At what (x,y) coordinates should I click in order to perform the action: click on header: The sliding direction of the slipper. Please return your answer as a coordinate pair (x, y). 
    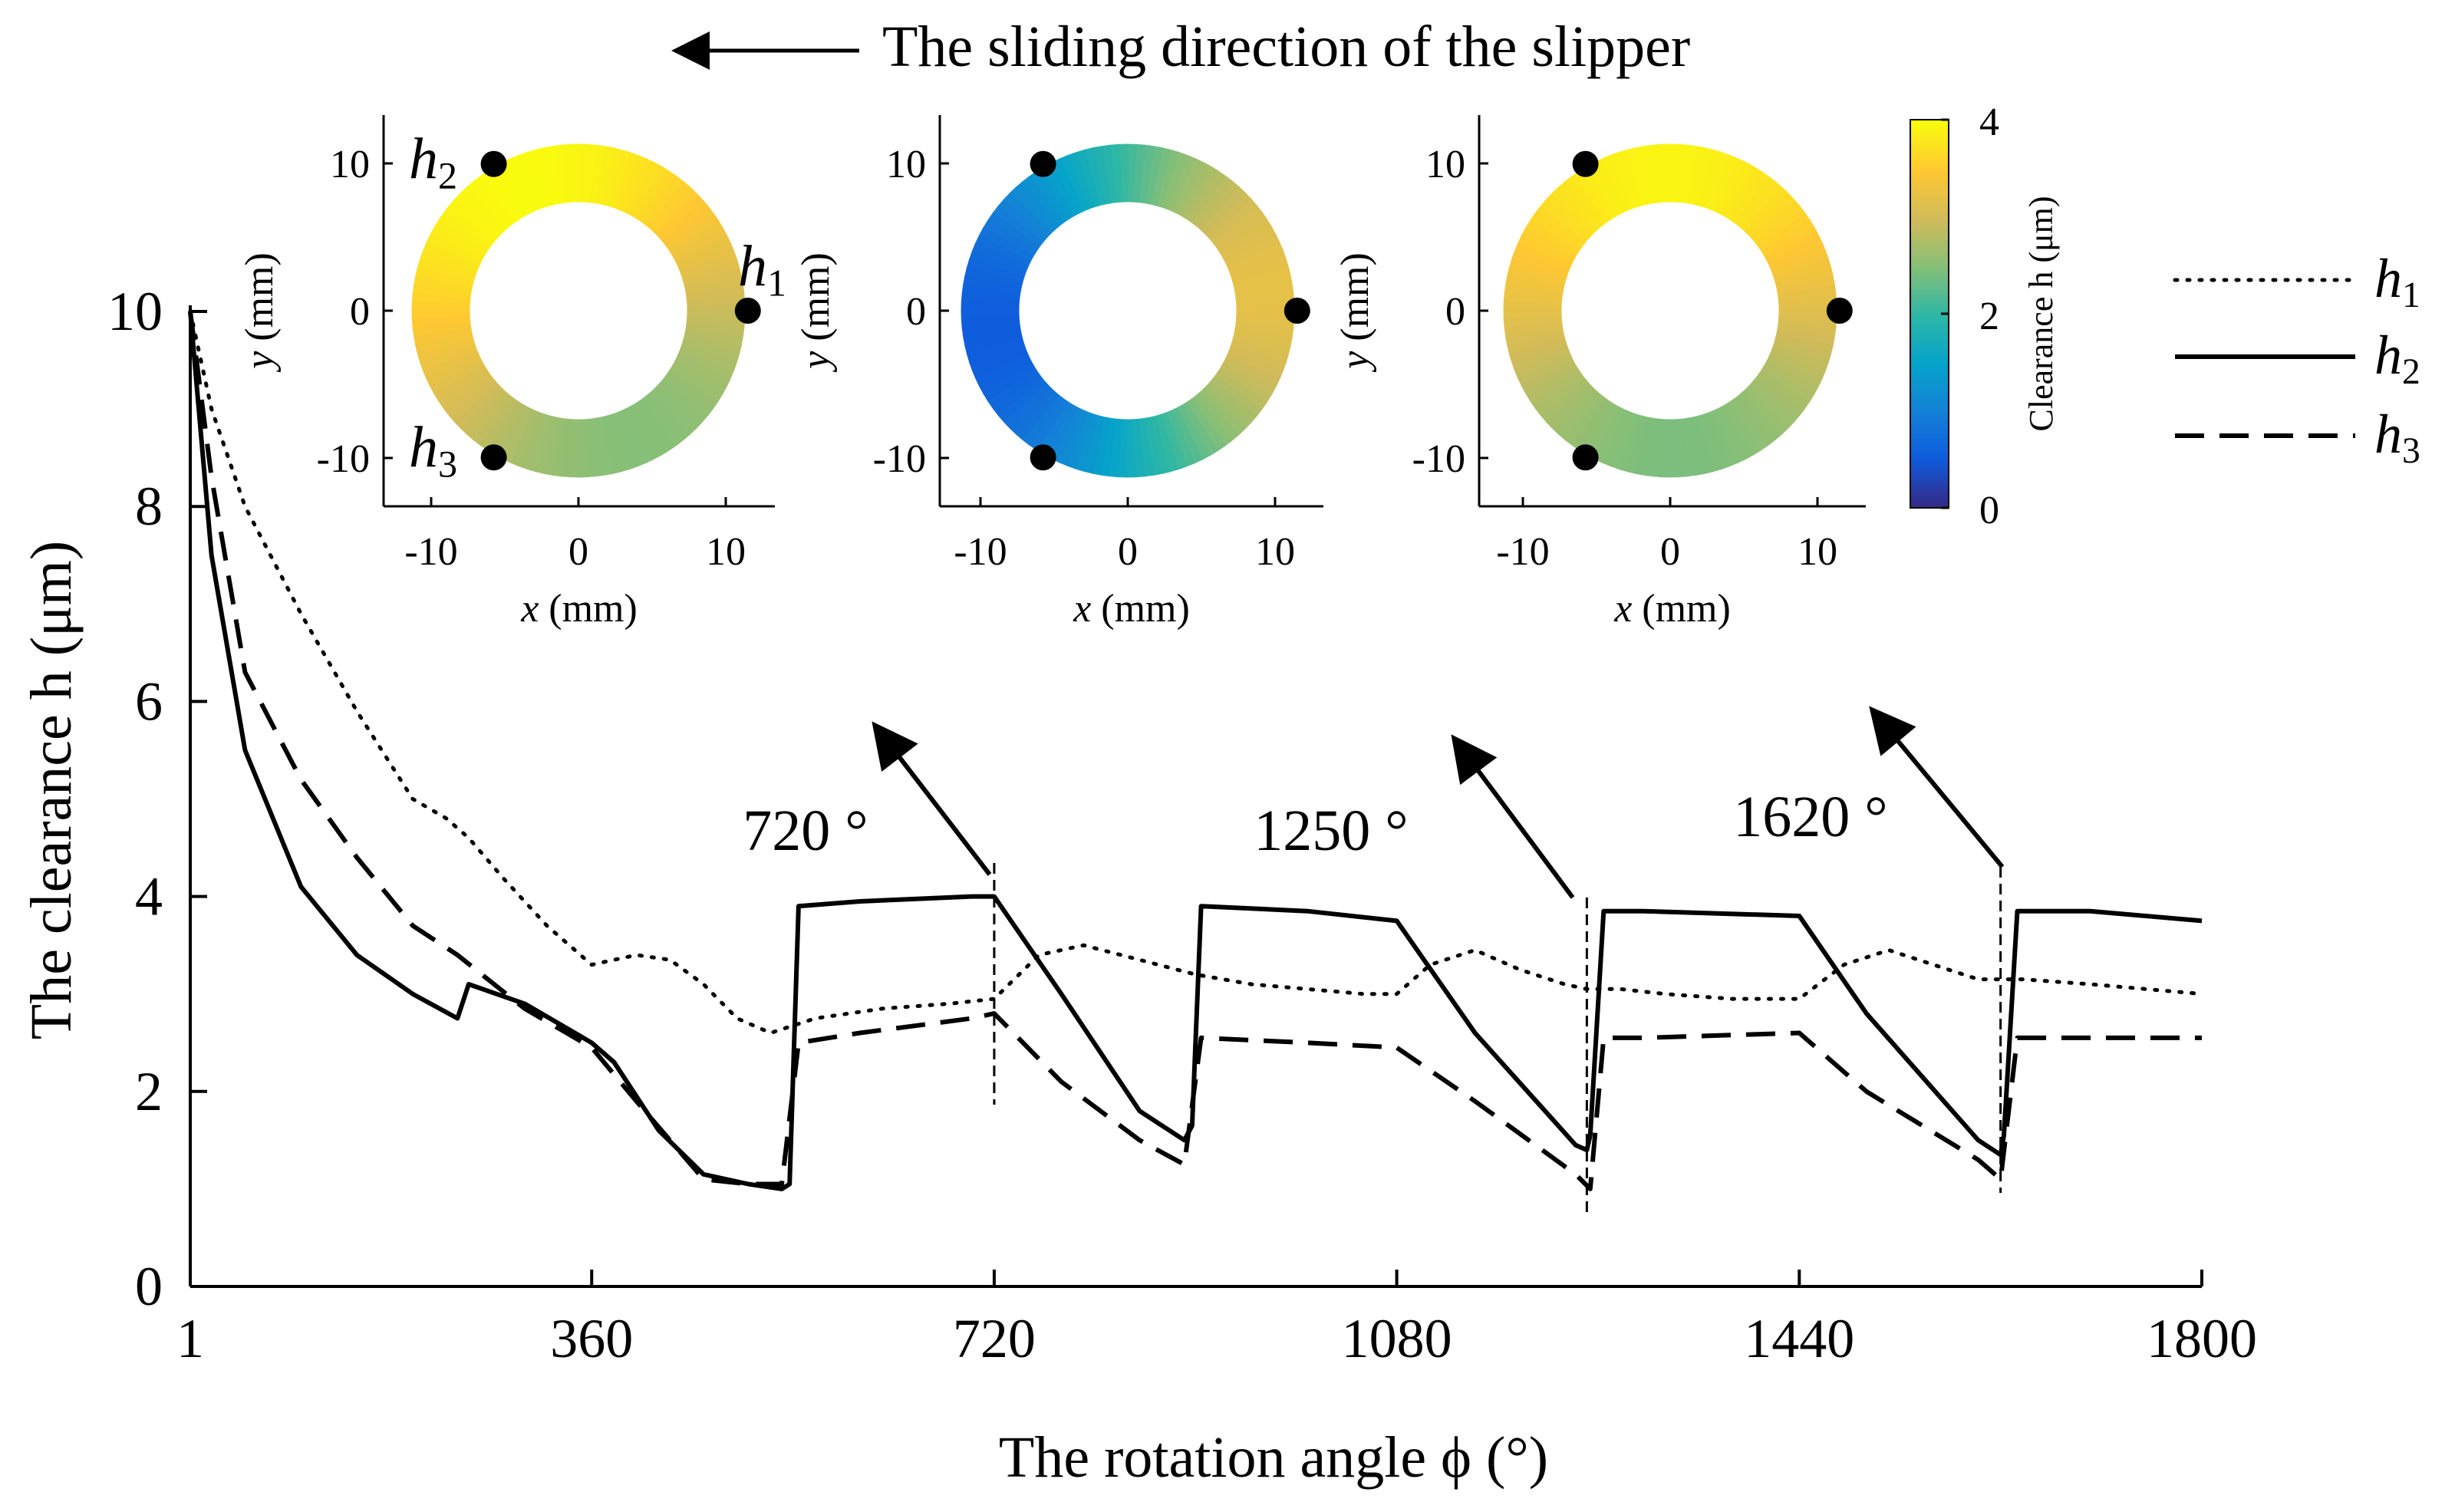
    Looking at the image, I should click on (1181, 47).